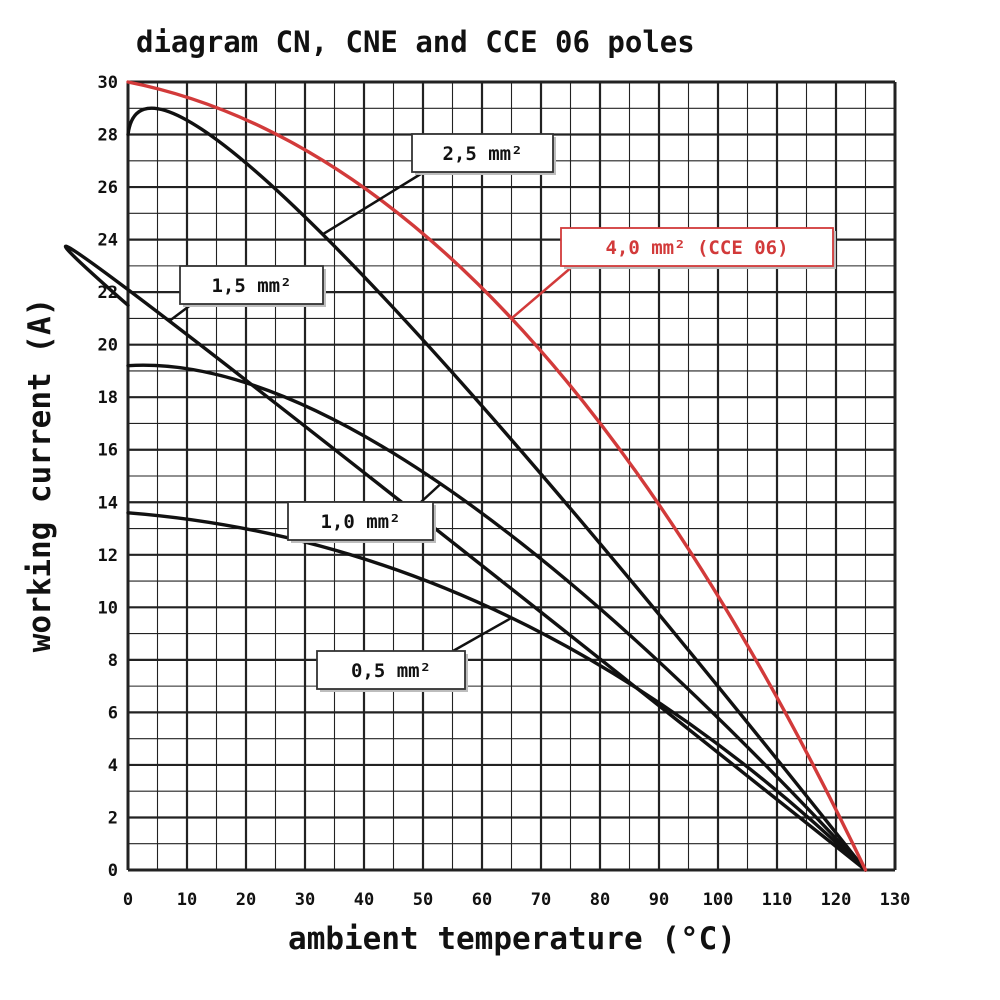  I want to click on x-tick-label: 110, so click(777, 900).